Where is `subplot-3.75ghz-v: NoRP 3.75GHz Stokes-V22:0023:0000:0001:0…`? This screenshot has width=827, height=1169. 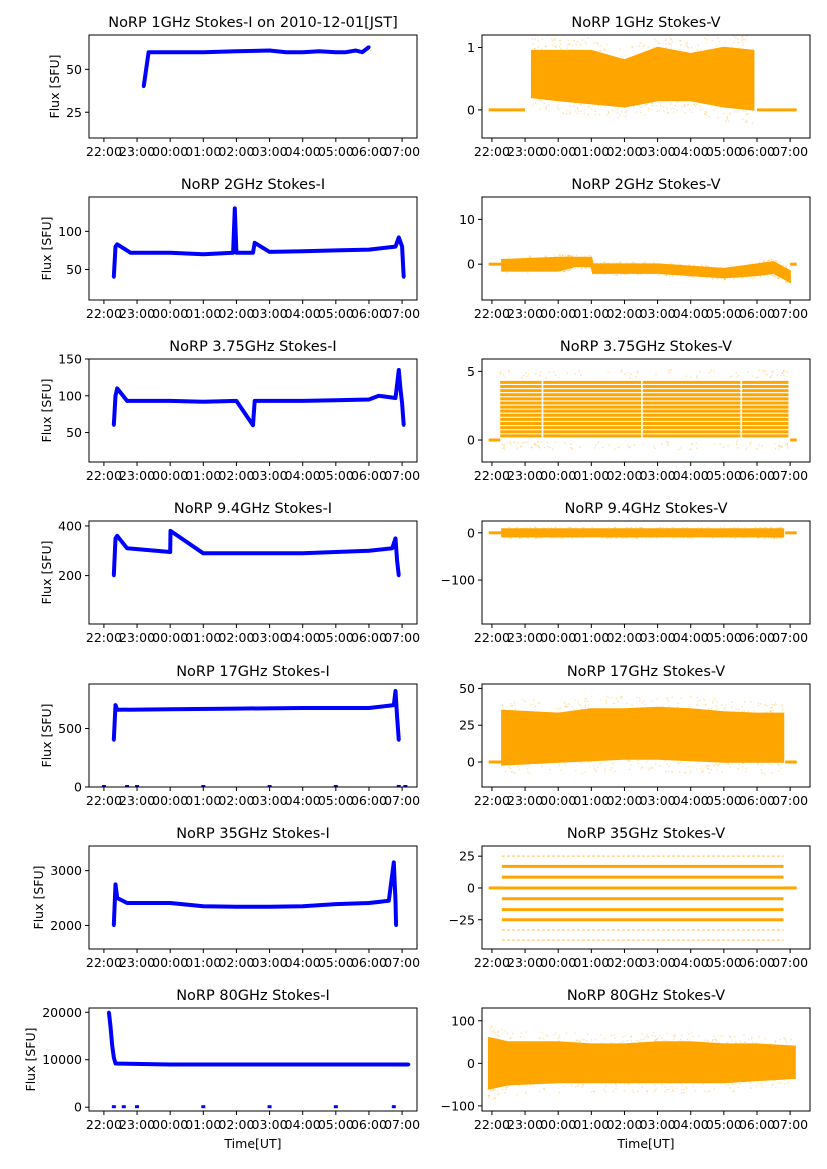 subplot-3.75ghz-v: NoRP 3.75GHz Stokes-V22:0023:0000:0001:0… is located at coordinates (639, 411).